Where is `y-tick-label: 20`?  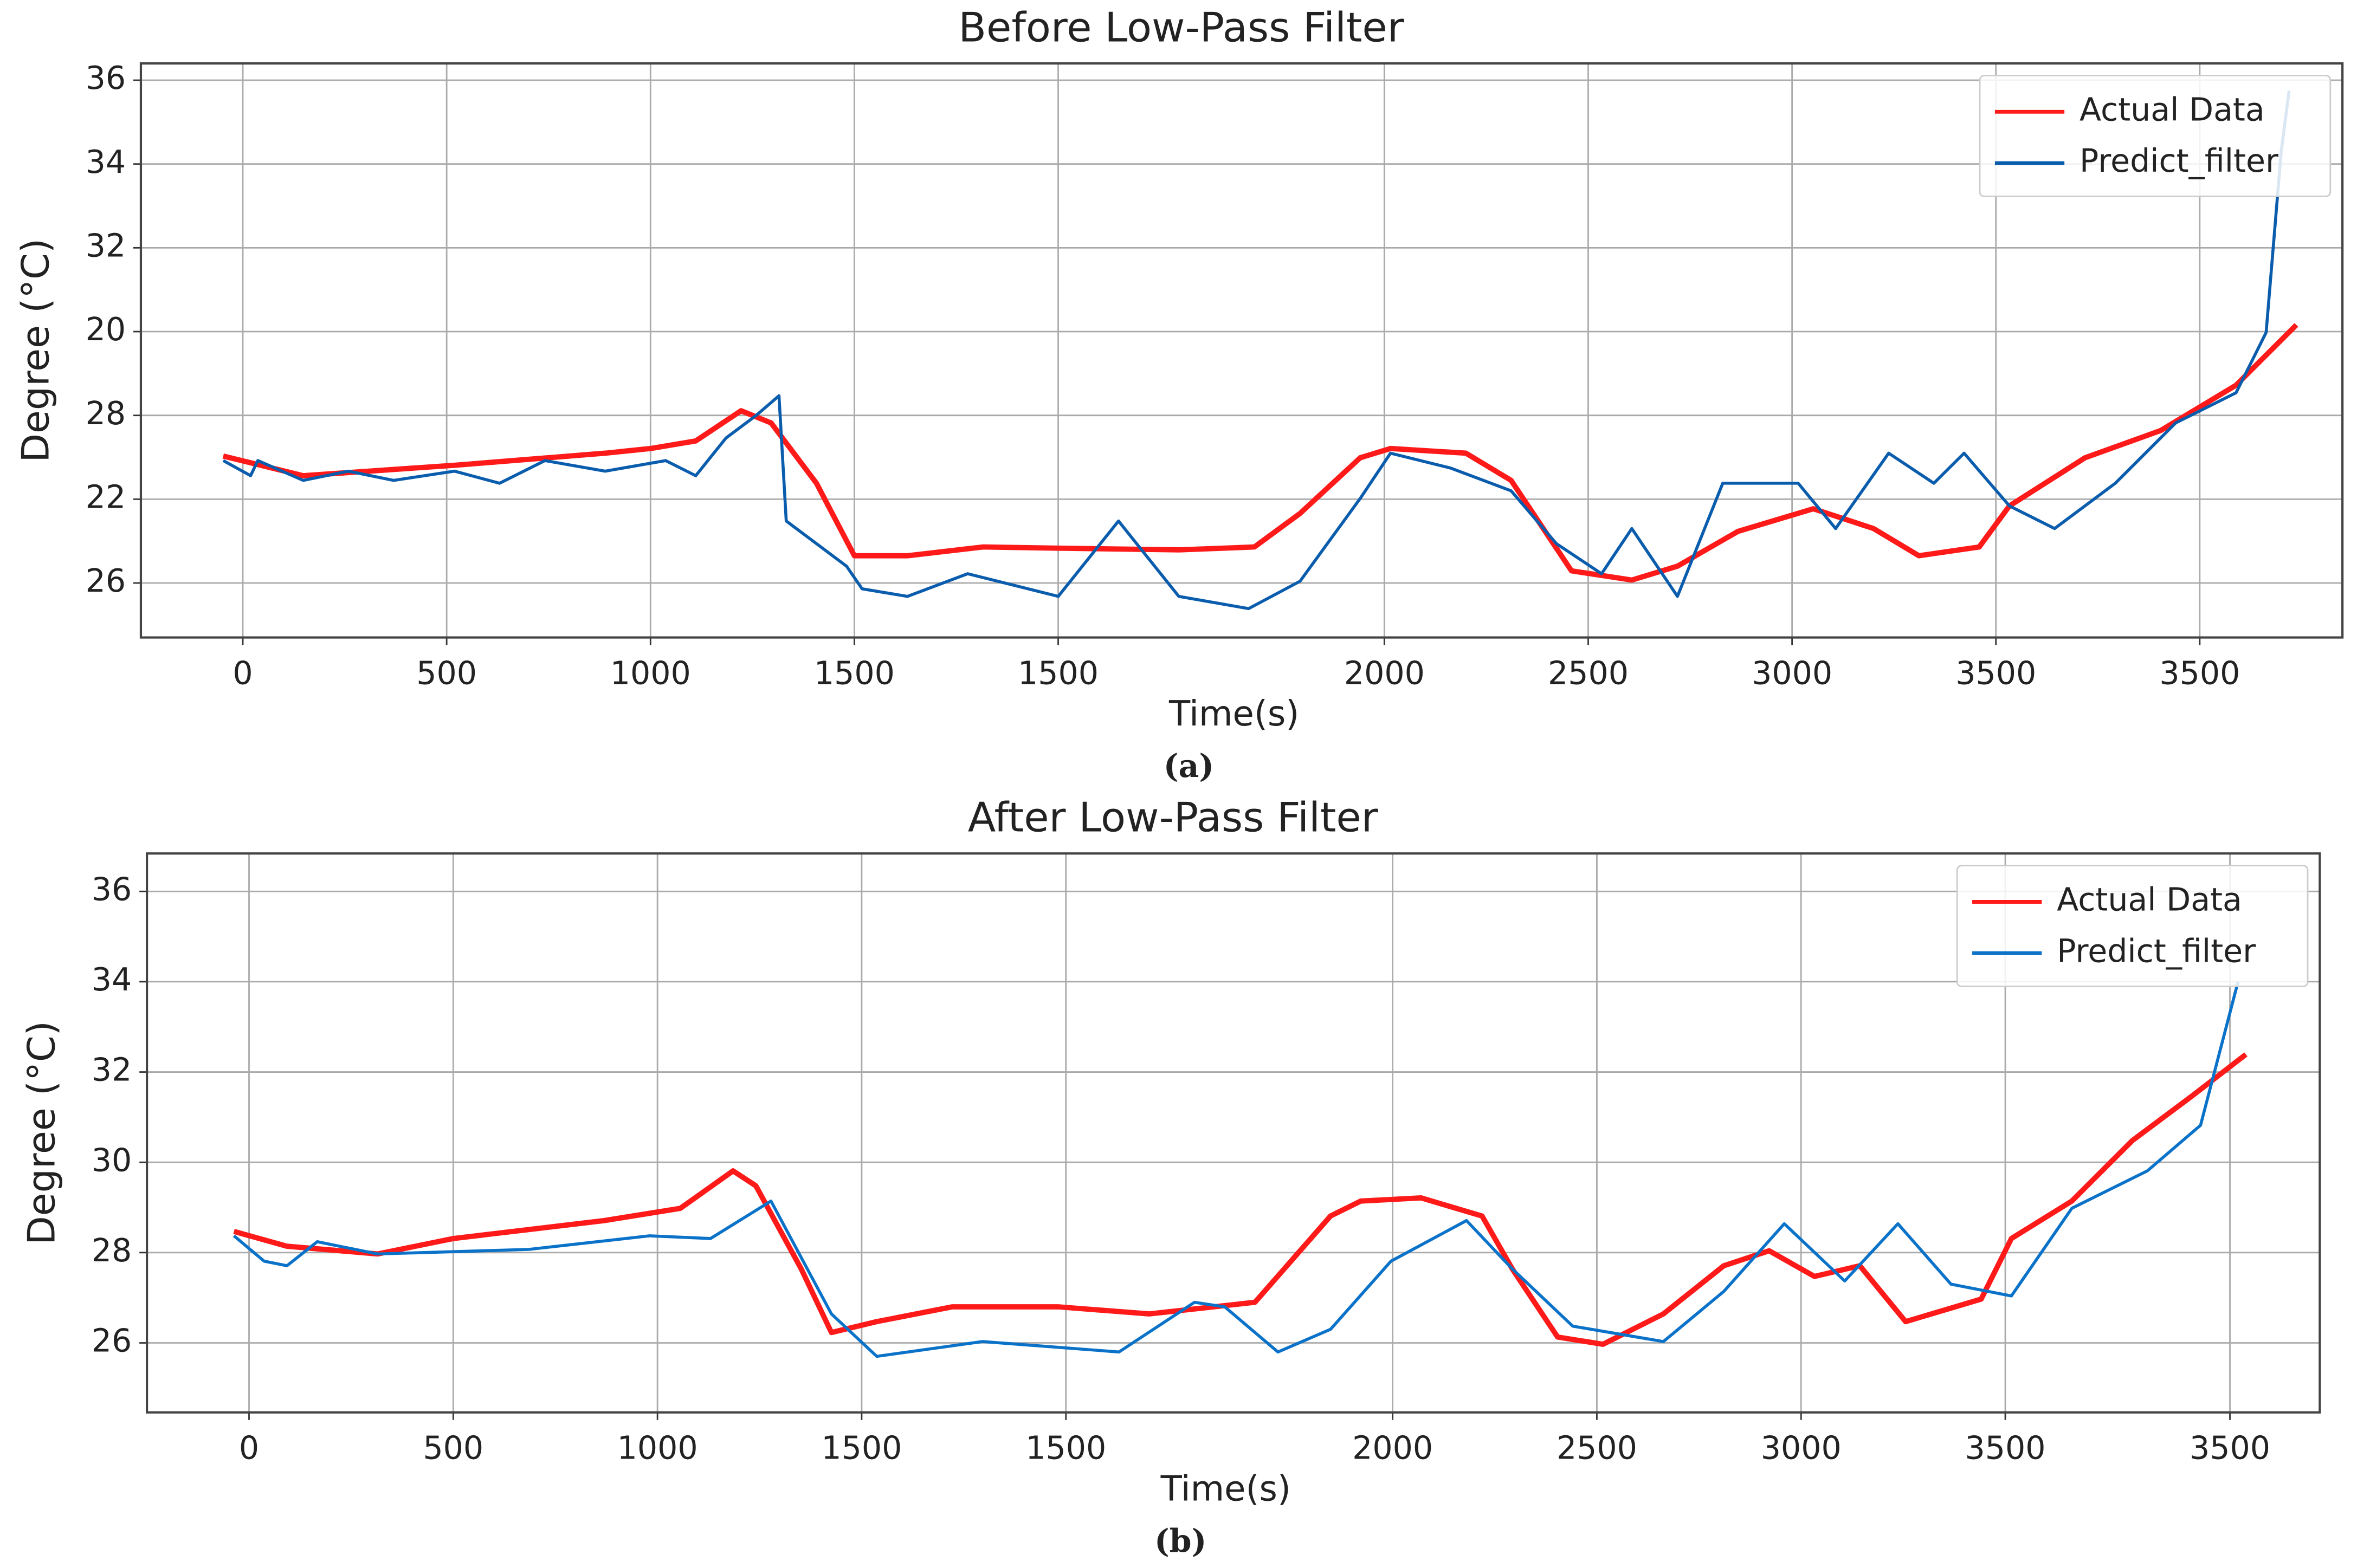
y-tick-label: 20 is located at coordinates (106, 329).